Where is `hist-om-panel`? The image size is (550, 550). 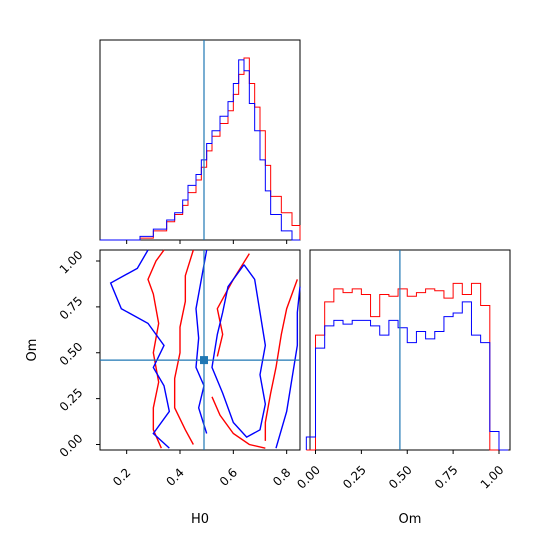
hist-om-panel is located at coordinates (410, 350).